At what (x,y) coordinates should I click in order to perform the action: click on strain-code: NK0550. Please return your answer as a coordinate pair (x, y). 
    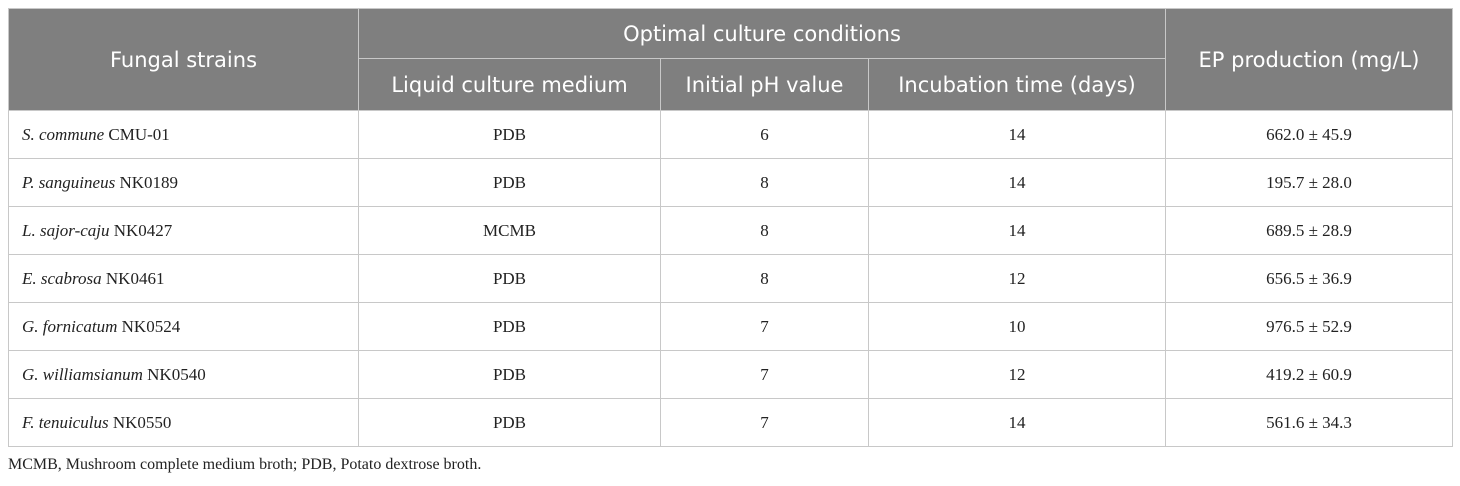
    Looking at the image, I should click on (142, 422).